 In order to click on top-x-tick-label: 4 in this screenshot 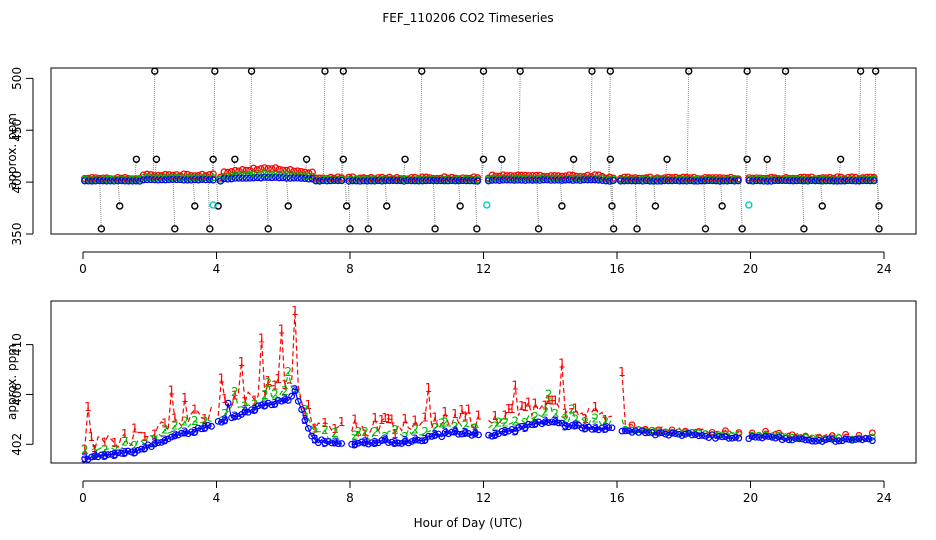, I will do `click(217, 269)`.